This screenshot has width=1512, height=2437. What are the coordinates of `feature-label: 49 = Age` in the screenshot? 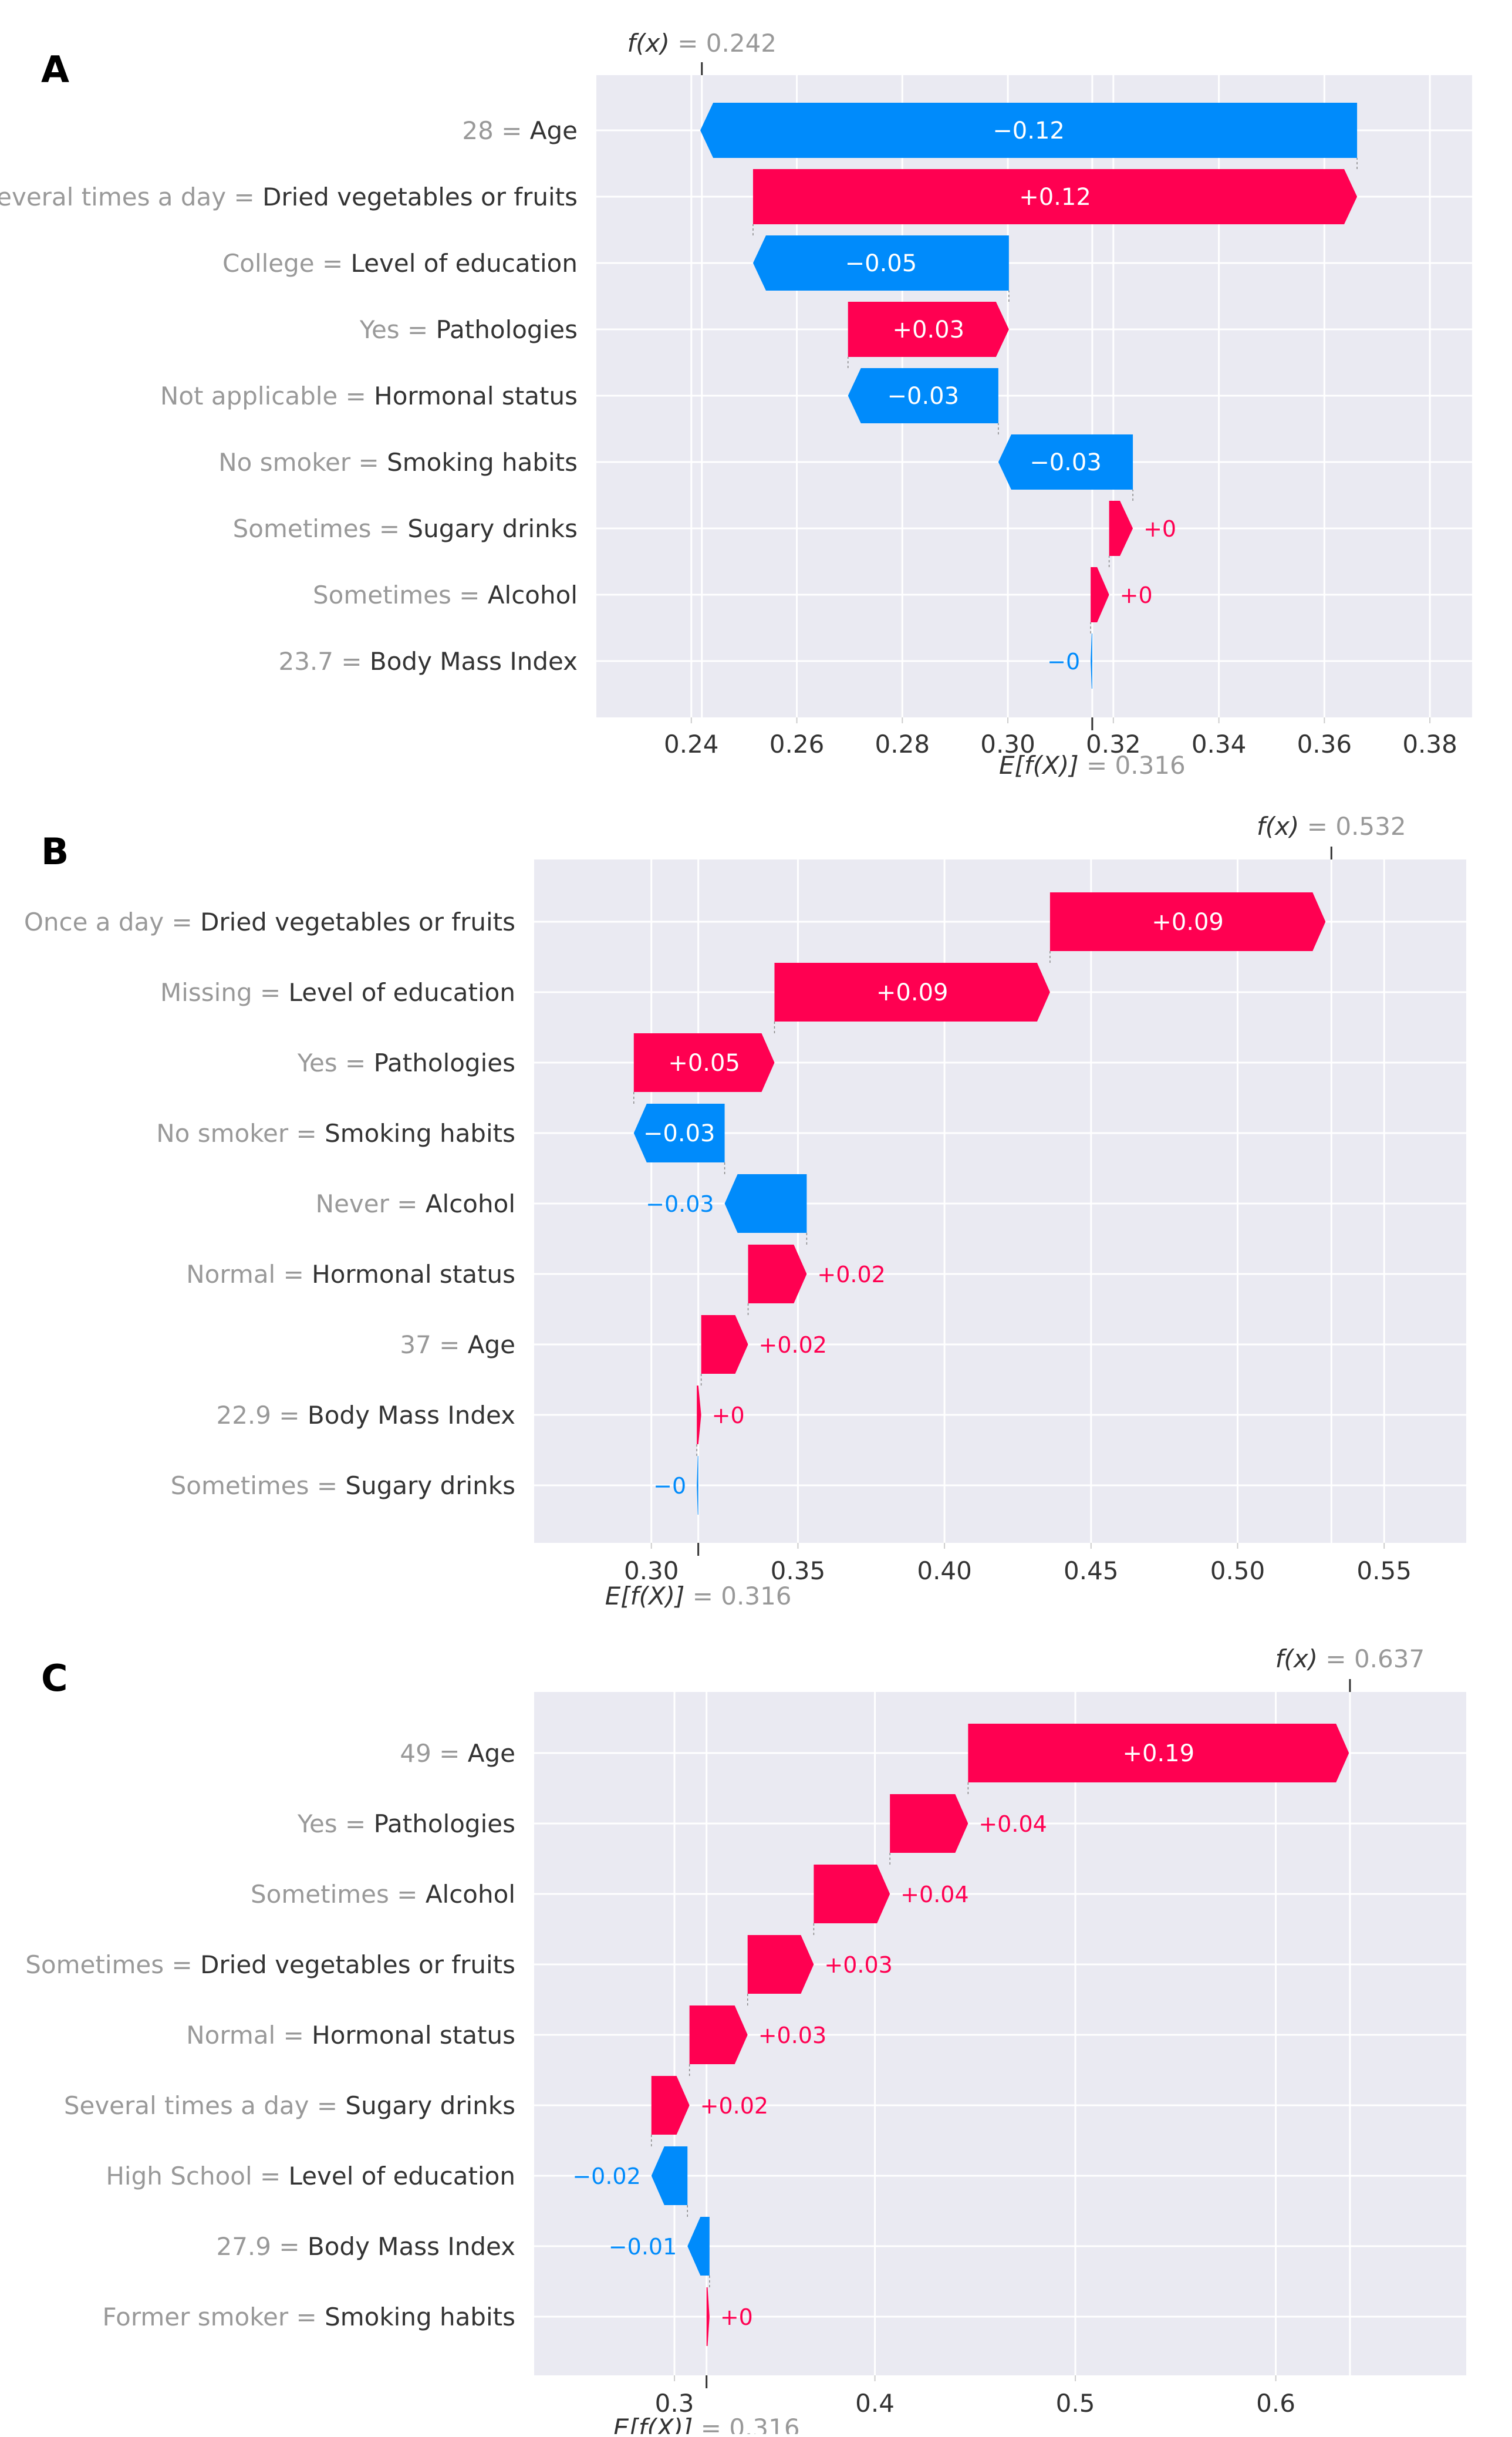 It's located at (458, 1753).